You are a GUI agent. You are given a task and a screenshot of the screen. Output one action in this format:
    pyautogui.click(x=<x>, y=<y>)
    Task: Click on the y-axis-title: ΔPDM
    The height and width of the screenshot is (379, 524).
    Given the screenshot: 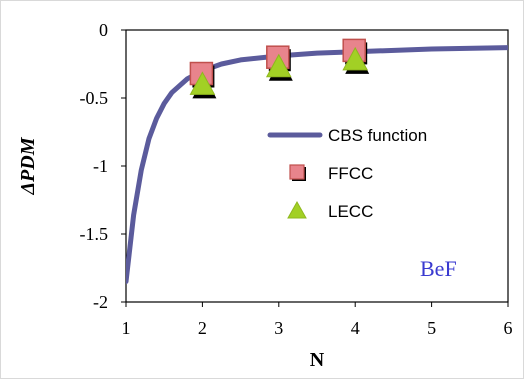 What is the action you would take?
    pyautogui.click(x=28, y=165)
    